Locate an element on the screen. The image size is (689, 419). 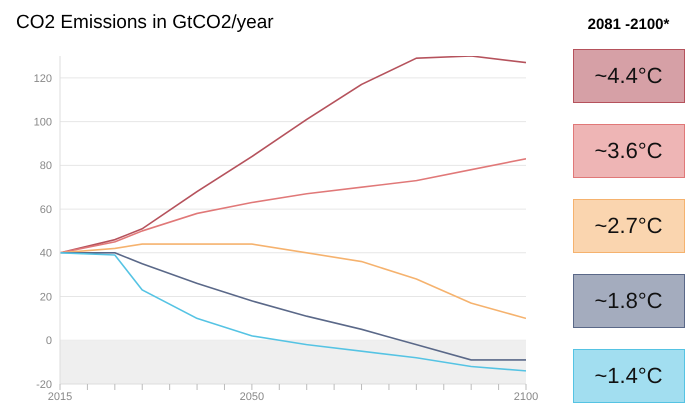
y-tick-label: -20 is located at coordinates (44, 384).